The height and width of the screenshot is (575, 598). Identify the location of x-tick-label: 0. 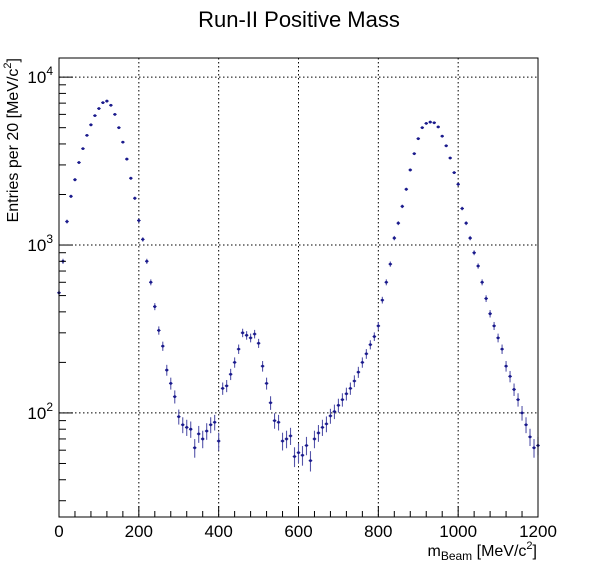
(58, 531).